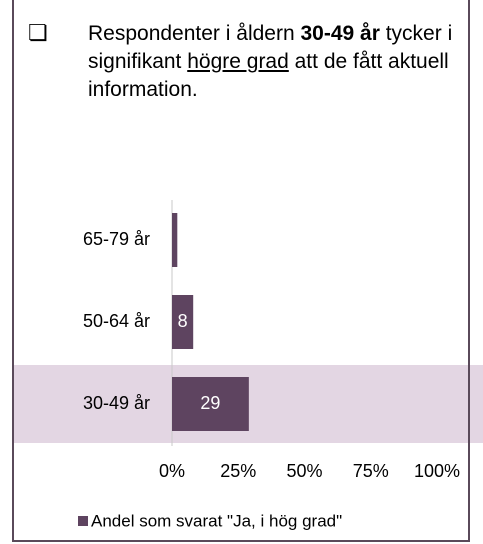 The height and width of the screenshot is (544, 483). Describe the element at coordinates (172, 471) in the screenshot. I see `x-tick-label: 0%` at that location.